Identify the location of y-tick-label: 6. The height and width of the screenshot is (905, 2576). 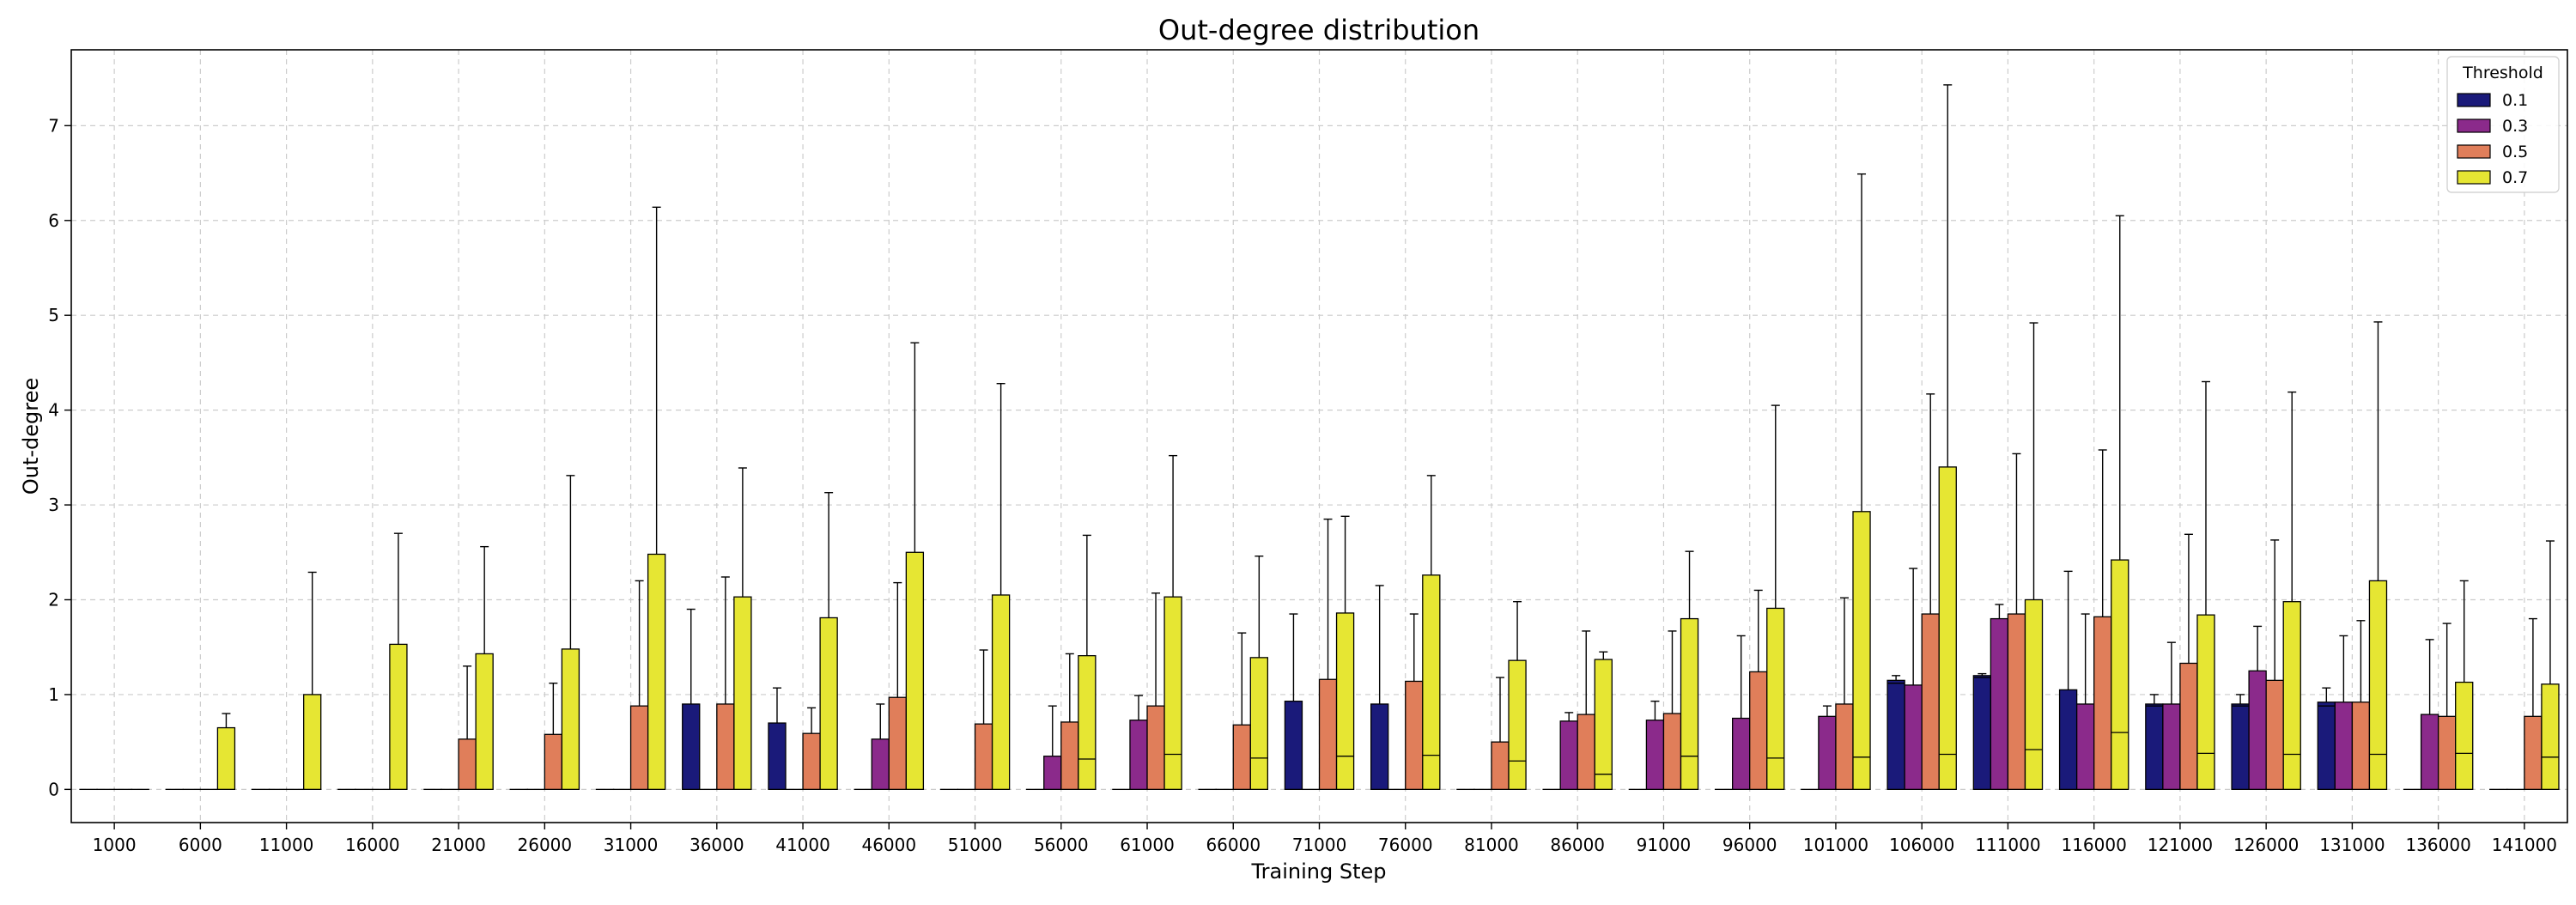
(53, 220).